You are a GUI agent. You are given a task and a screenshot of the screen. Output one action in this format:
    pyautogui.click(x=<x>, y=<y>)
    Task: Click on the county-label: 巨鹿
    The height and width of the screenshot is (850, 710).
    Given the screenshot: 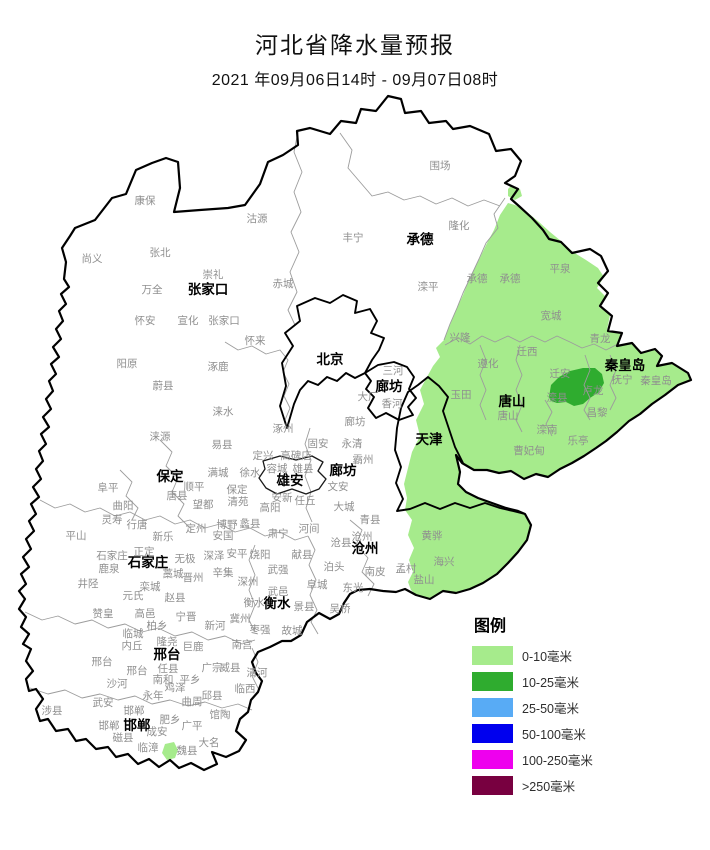 What is the action you would take?
    pyautogui.click(x=193, y=646)
    